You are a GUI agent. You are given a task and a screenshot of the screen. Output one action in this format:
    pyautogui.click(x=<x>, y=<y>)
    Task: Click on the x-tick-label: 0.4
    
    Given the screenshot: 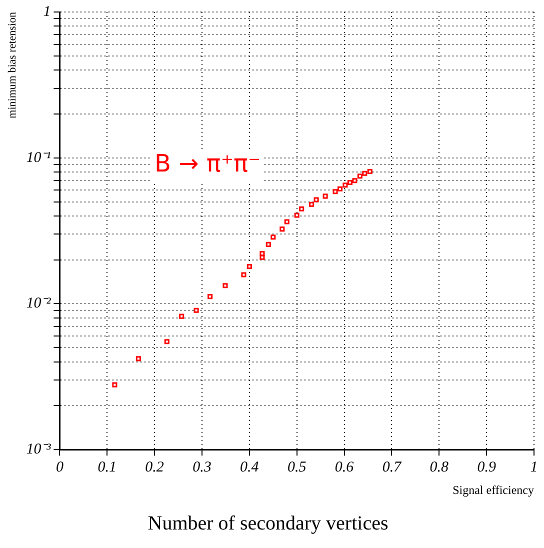 What is the action you would take?
    pyautogui.click(x=250, y=468)
    